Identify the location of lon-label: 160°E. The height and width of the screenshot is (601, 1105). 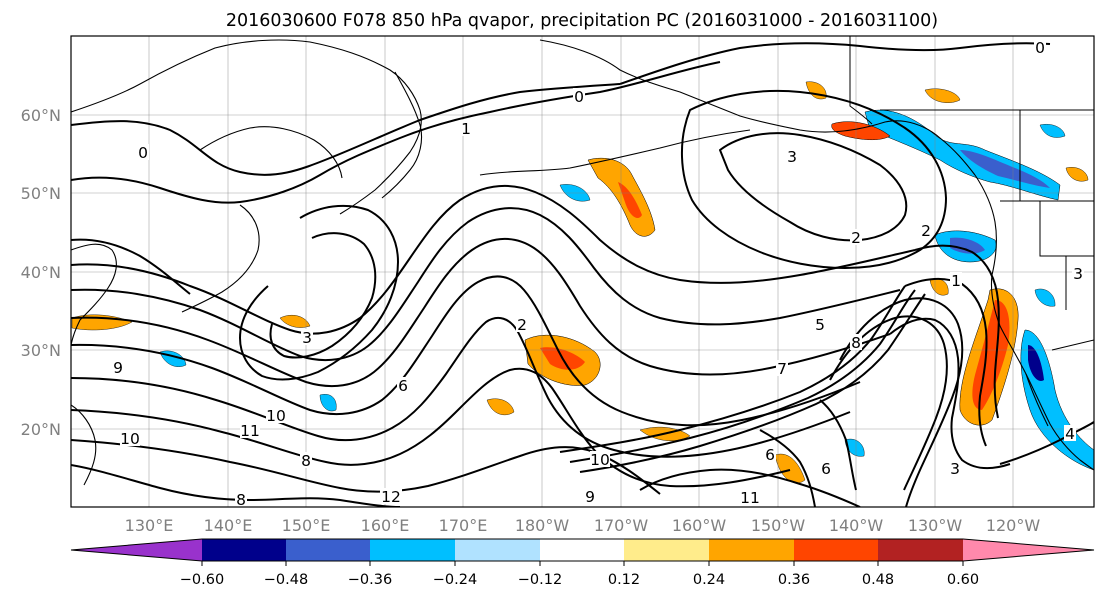
(385, 525).